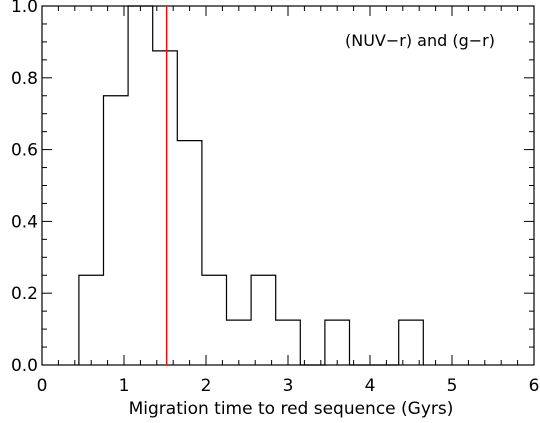 This screenshot has height=423, width=540. I want to click on y-tick-label: 0.6, so click(24, 151).